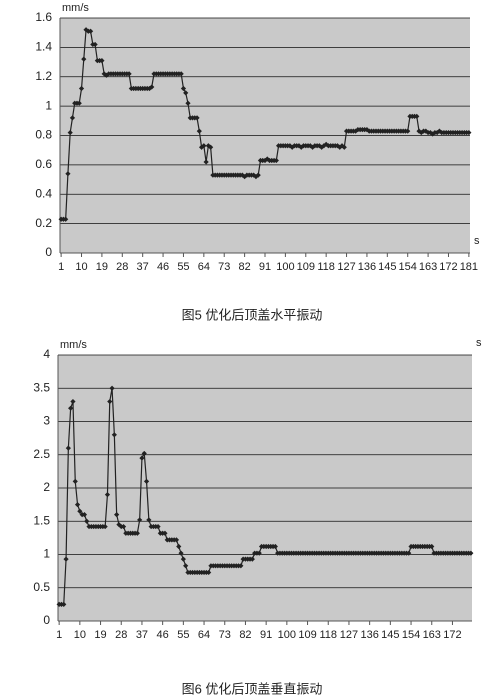 The image size is (498, 698). What do you see at coordinates (46, 354) in the screenshot?
I see `y-tick-label: 4` at bounding box center [46, 354].